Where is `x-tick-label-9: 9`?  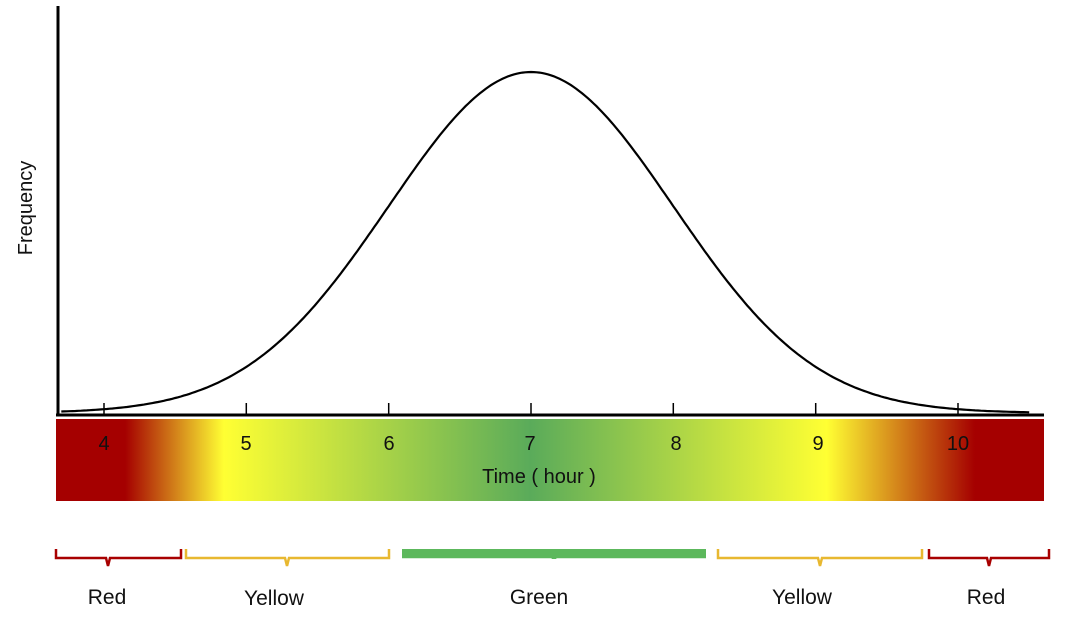 x-tick-label-9: 9 is located at coordinates (817, 444).